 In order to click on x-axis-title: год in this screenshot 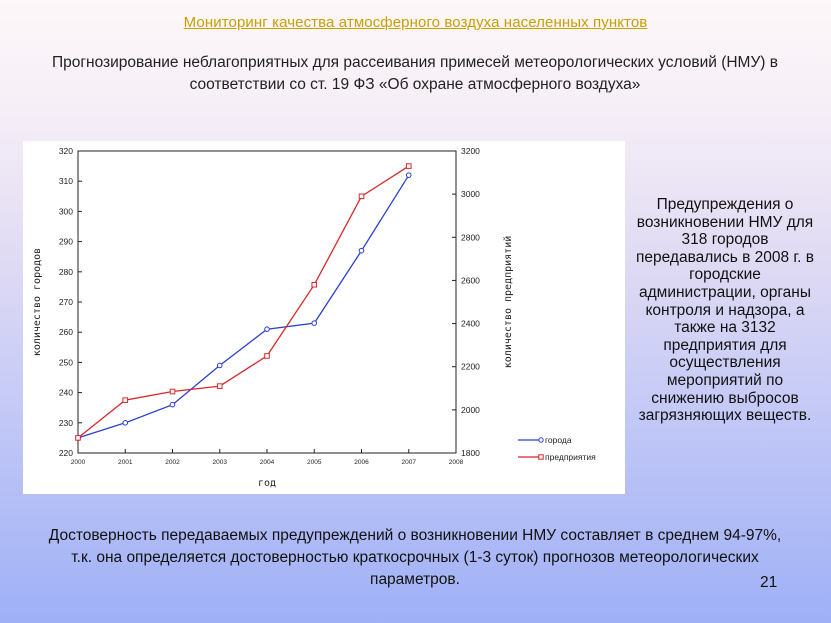, I will do `click(267, 483)`.